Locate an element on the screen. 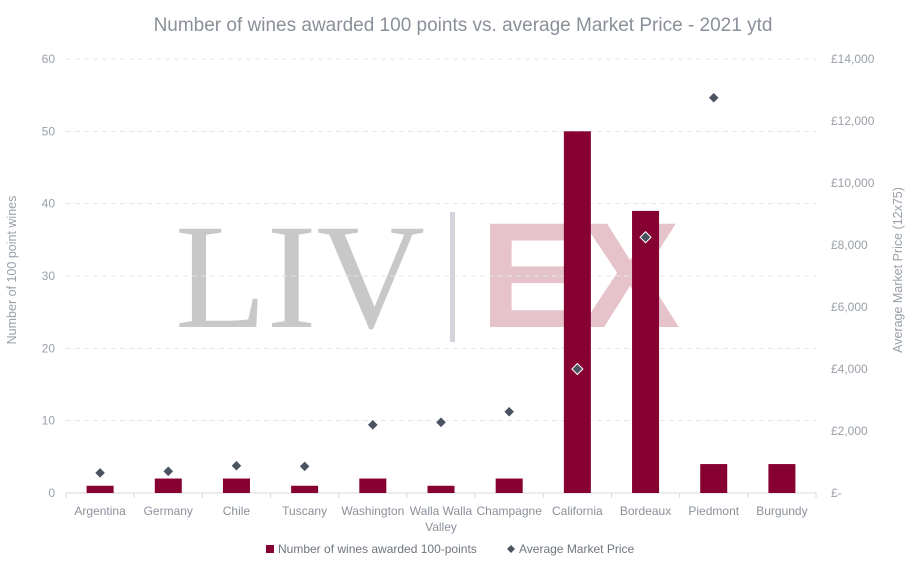 The width and height of the screenshot is (921, 572). y2-tick-label: £8,000 is located at coordinates (849, 245).